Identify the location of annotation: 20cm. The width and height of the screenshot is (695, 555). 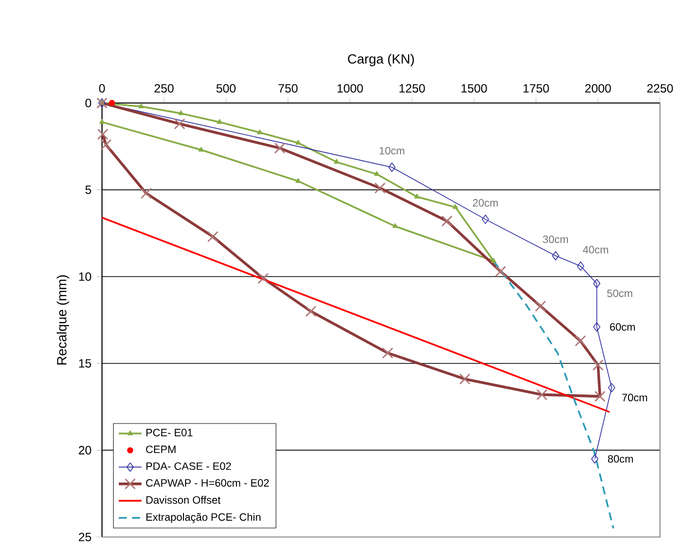
(485, 203).